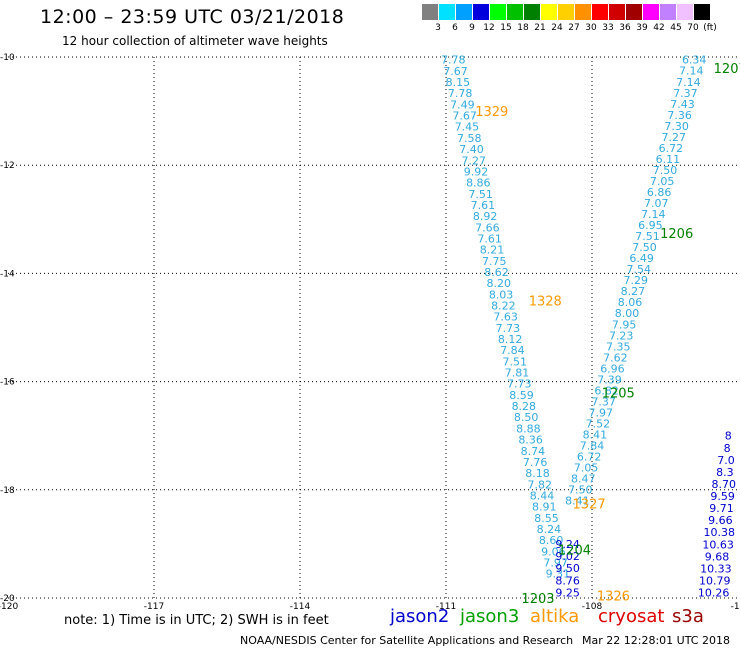 The height and width of the screenshot is (650, 740). What do you see at coordinates (717, 556) in the screenshot?
I see `wave-height-value: 9.68` at bounding box center [717, 556].